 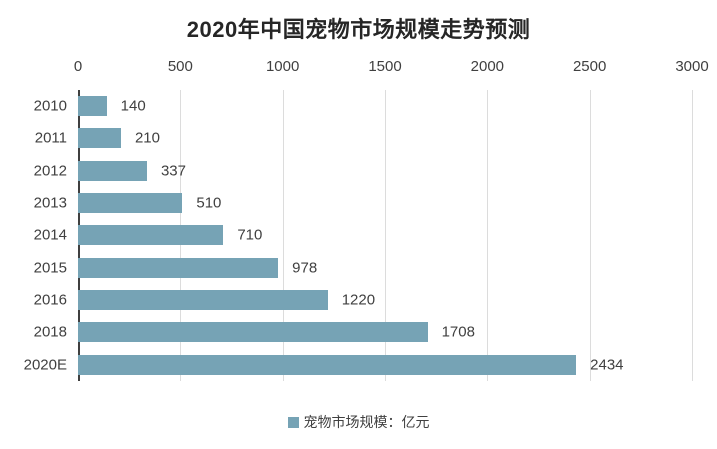 What do you see at coordinates (282, 66) in the screenshot?
I see `x-tick-label: 1000` at bounding box center [282, 66].